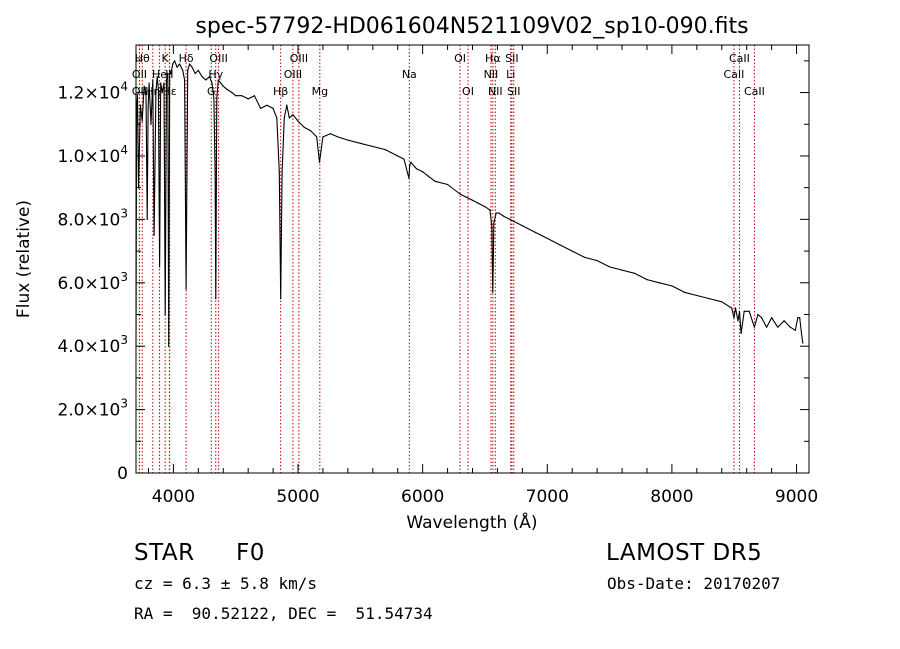  What do you see at coordinates (468, 91) in the screenshot?
I see `line-marker-label-18: OI` at bounding box center [468, 91].